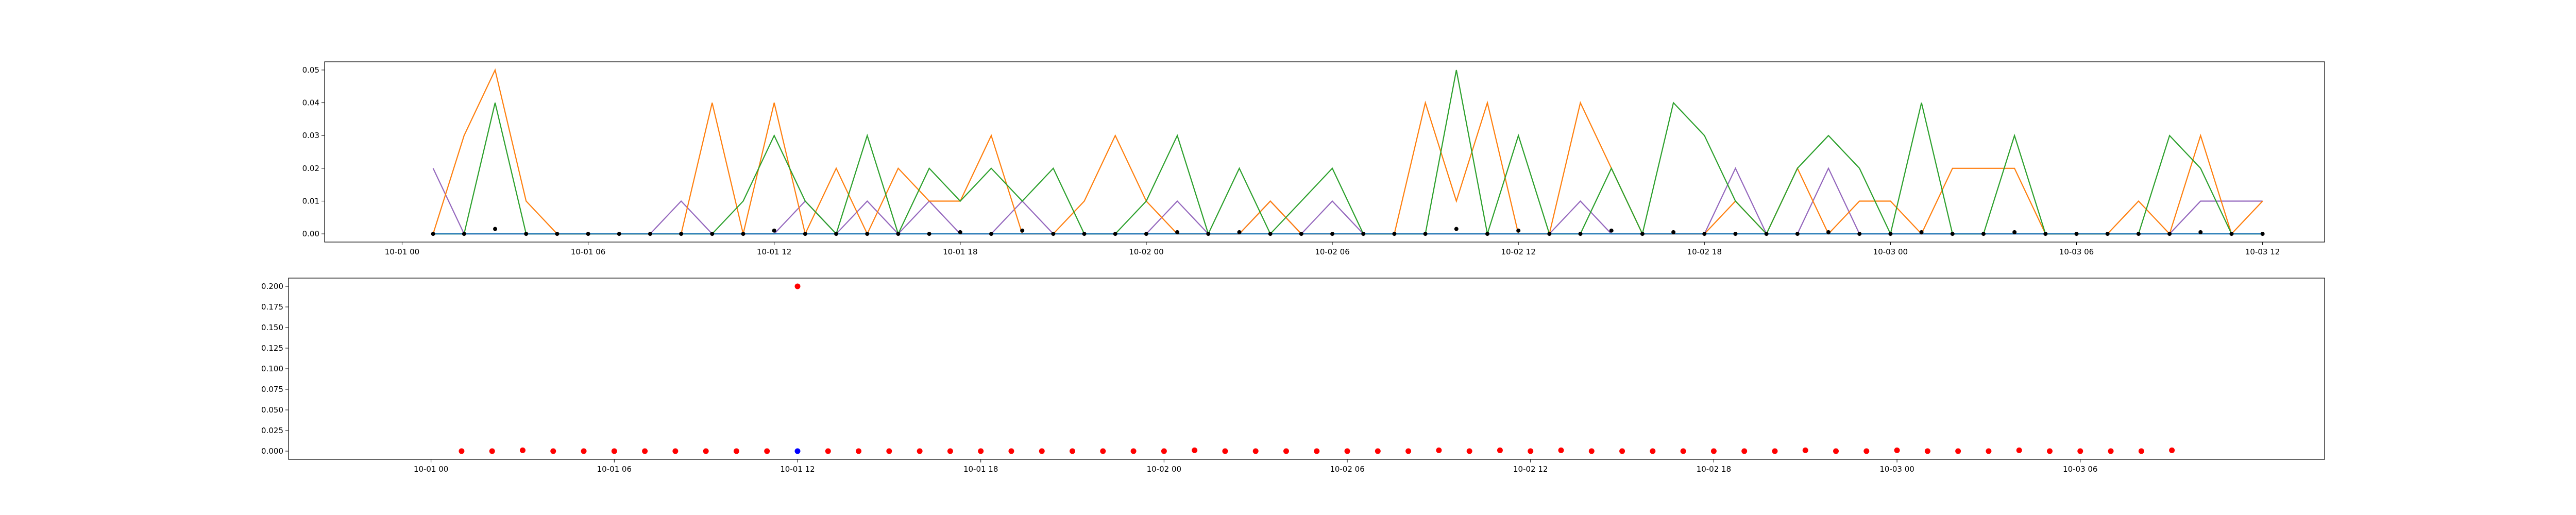 This screenshot has height=515, width=2576. Describe the element at coordinates (272, 307) in the screenshot. I see `y-tick-label: 0.175` at that location.